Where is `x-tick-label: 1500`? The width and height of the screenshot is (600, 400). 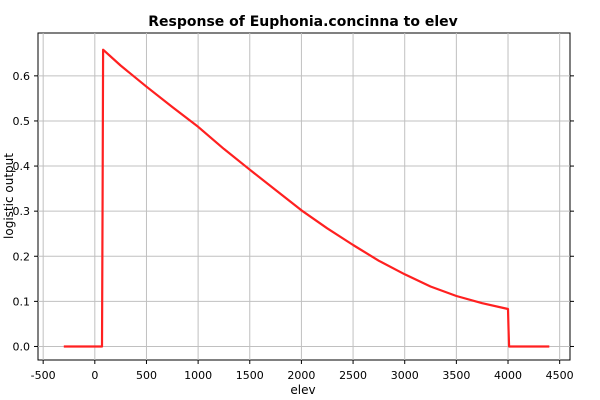 x-tick-label: 1500 is located at coordinates (250, 375).